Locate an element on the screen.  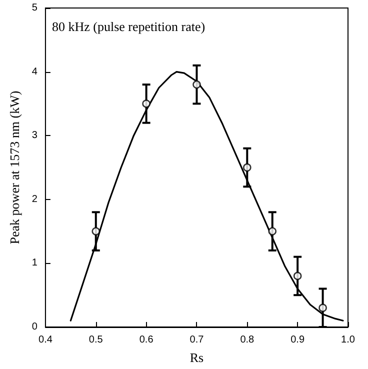
x-tick-label: 0.9 is located at coordinates (297, 340).